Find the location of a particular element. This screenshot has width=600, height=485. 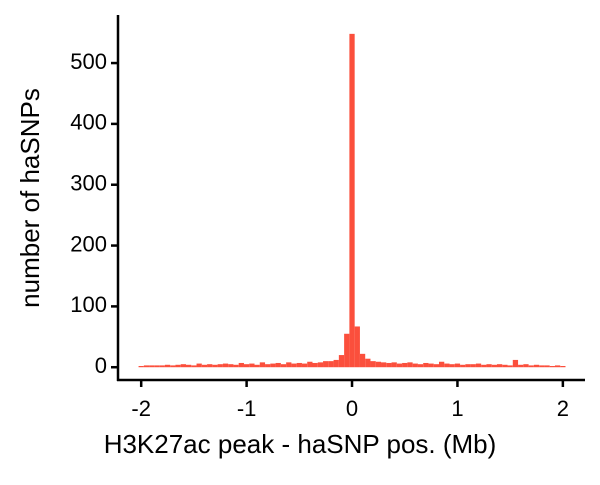

y-tick-label: 400 is located at coordinates (88, 122).